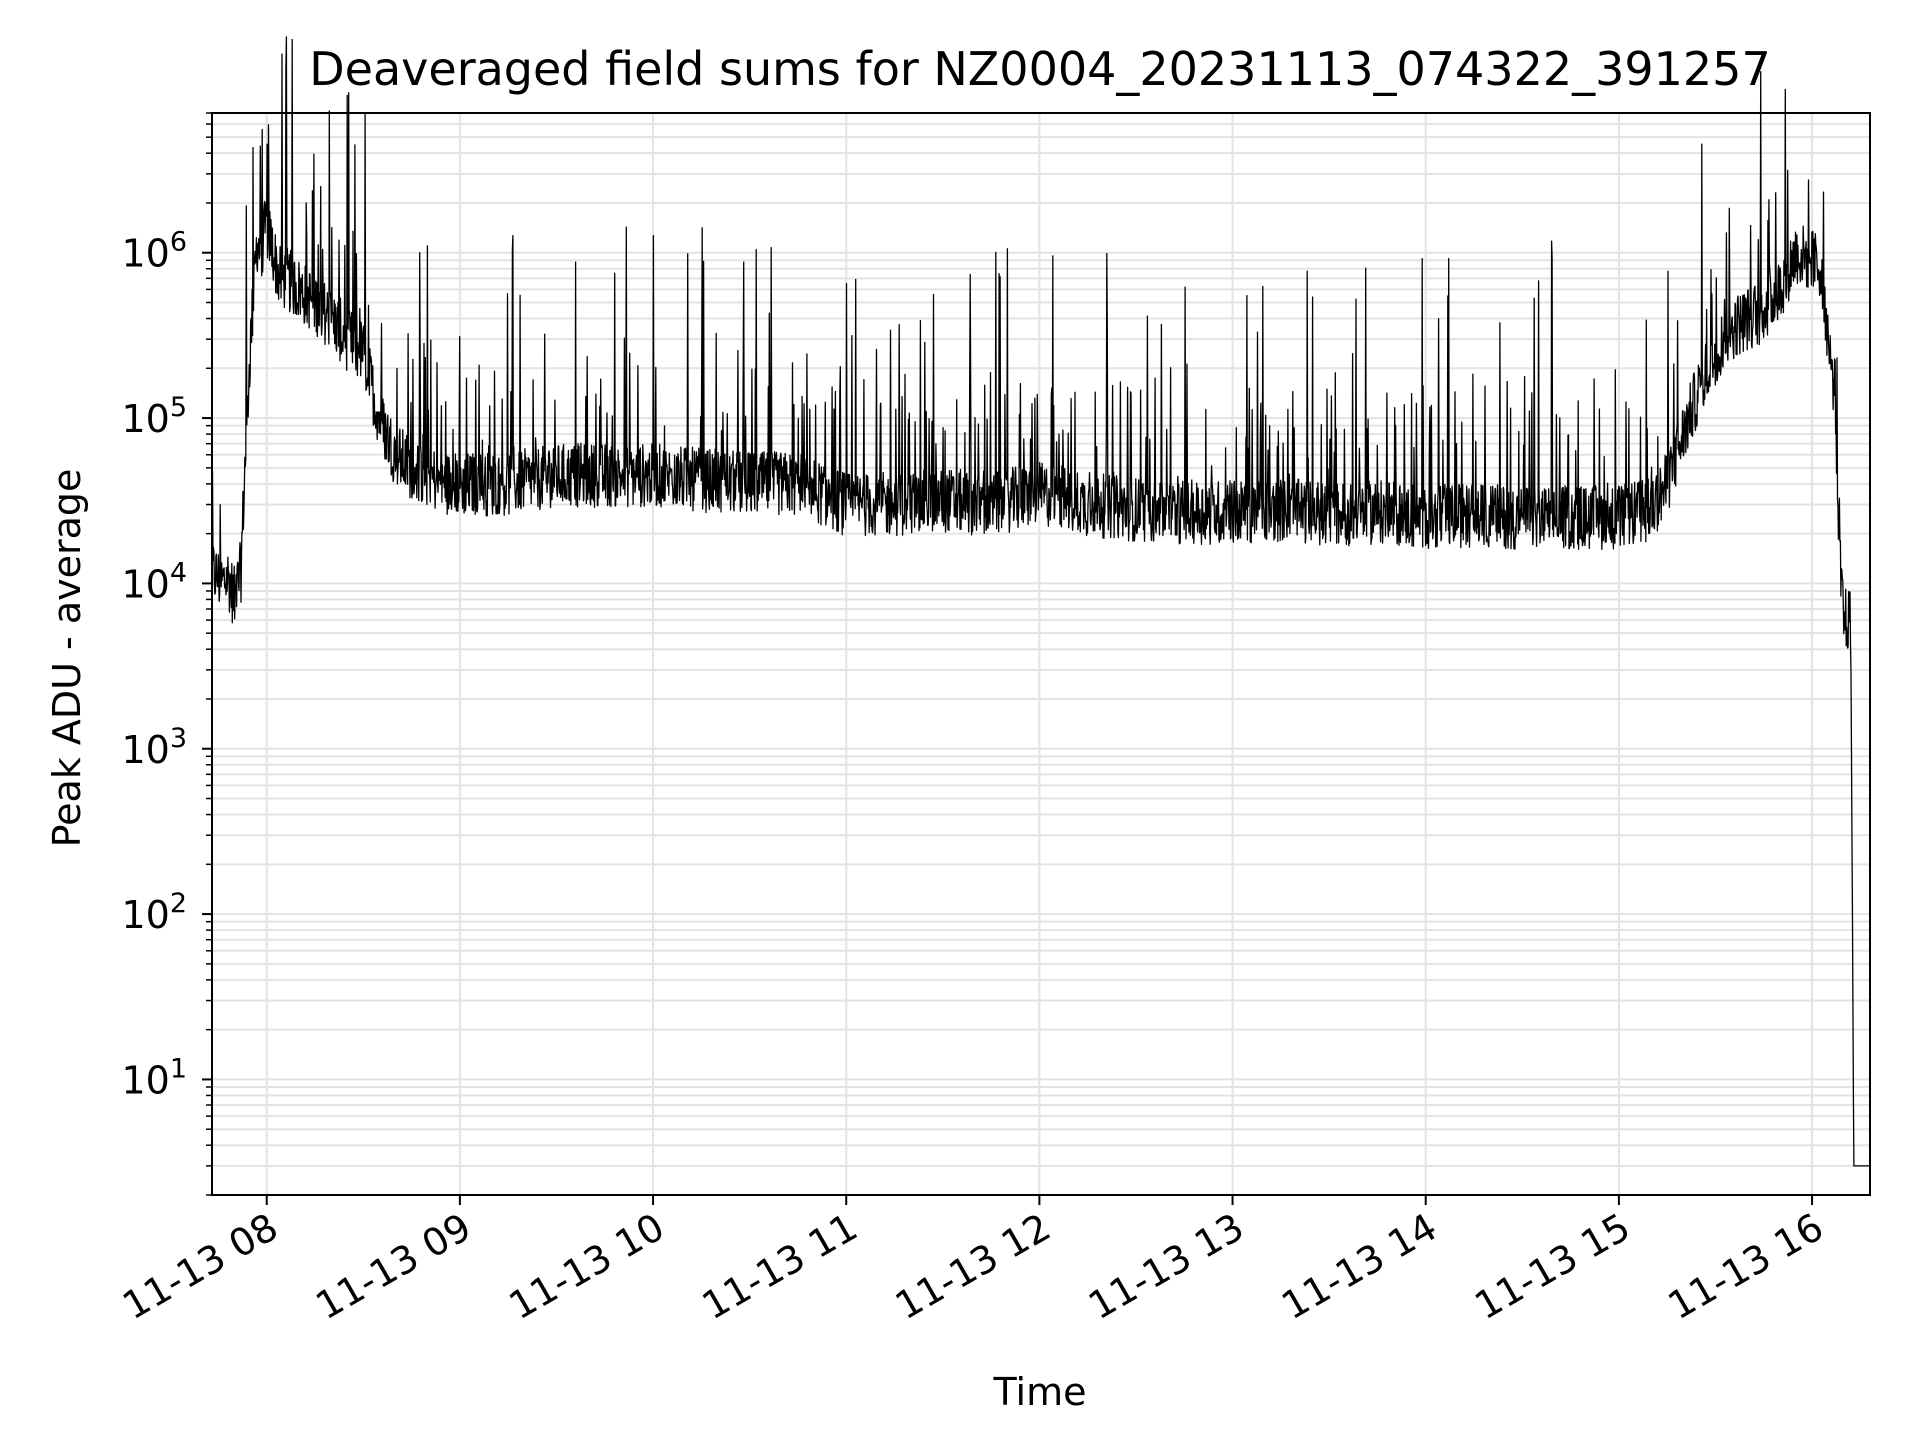  What do you see at coordinates (67, 658) in the screenshot?
I see `y-axis-label: Peak ADU - average` at bounding box center [67, 658].